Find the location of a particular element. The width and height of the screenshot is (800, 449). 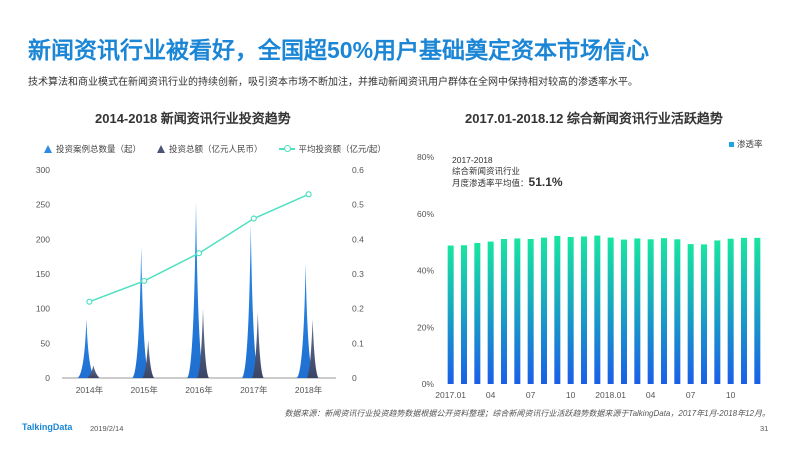

talkingdata-logo: TalkingData is located at coordinates (47, 427).